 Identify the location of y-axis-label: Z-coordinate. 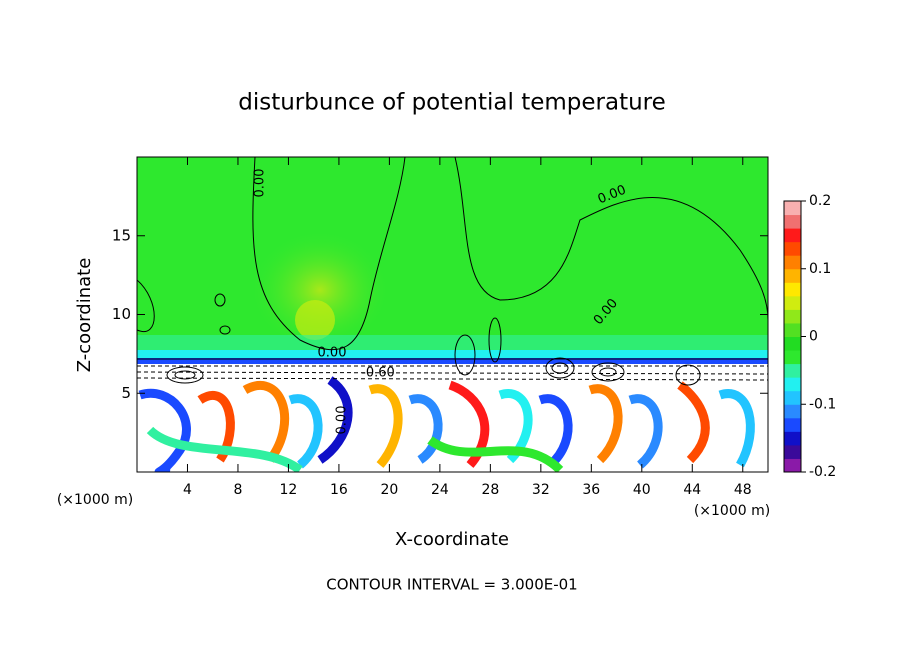
(84, 315).